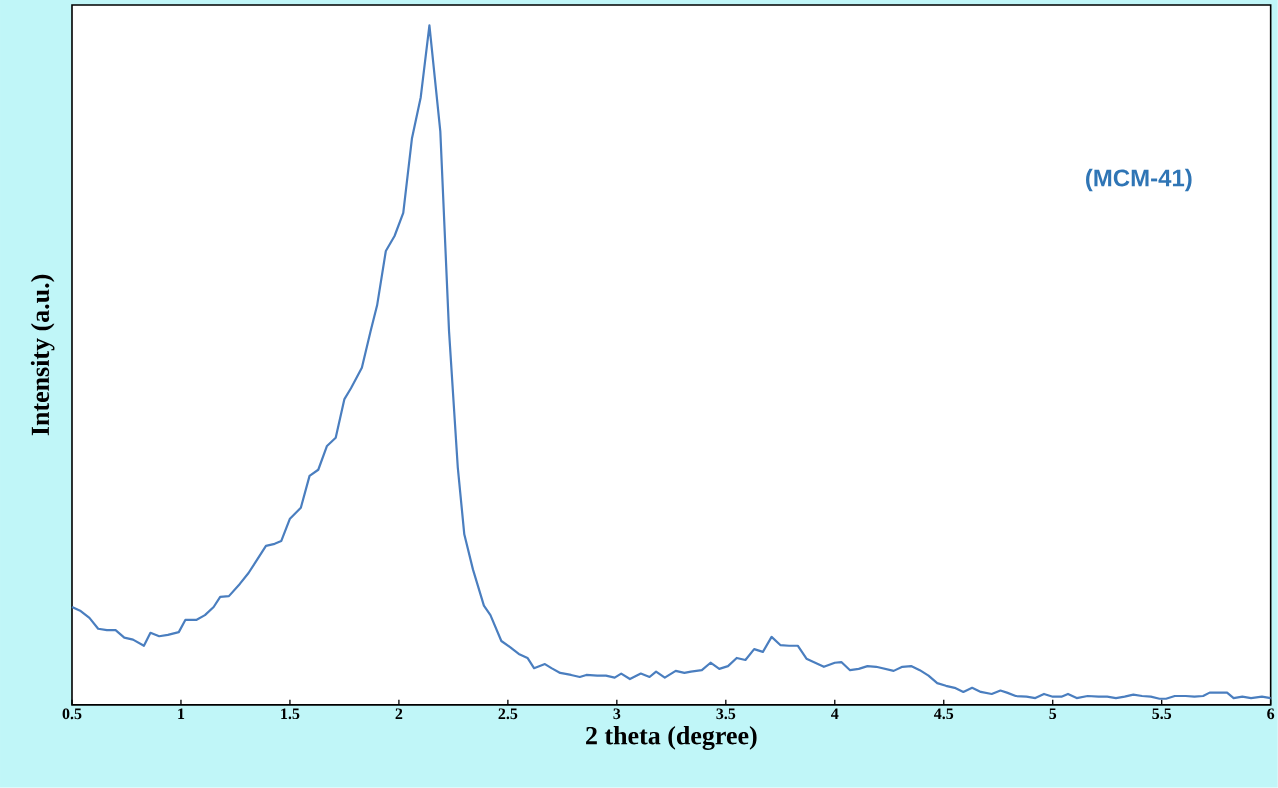 The width and height of the screenshot is (1278, 788). Describe the element at coordinates (726, 714) in the screenshot. I see `x-tick-label: 3.5` at that location.